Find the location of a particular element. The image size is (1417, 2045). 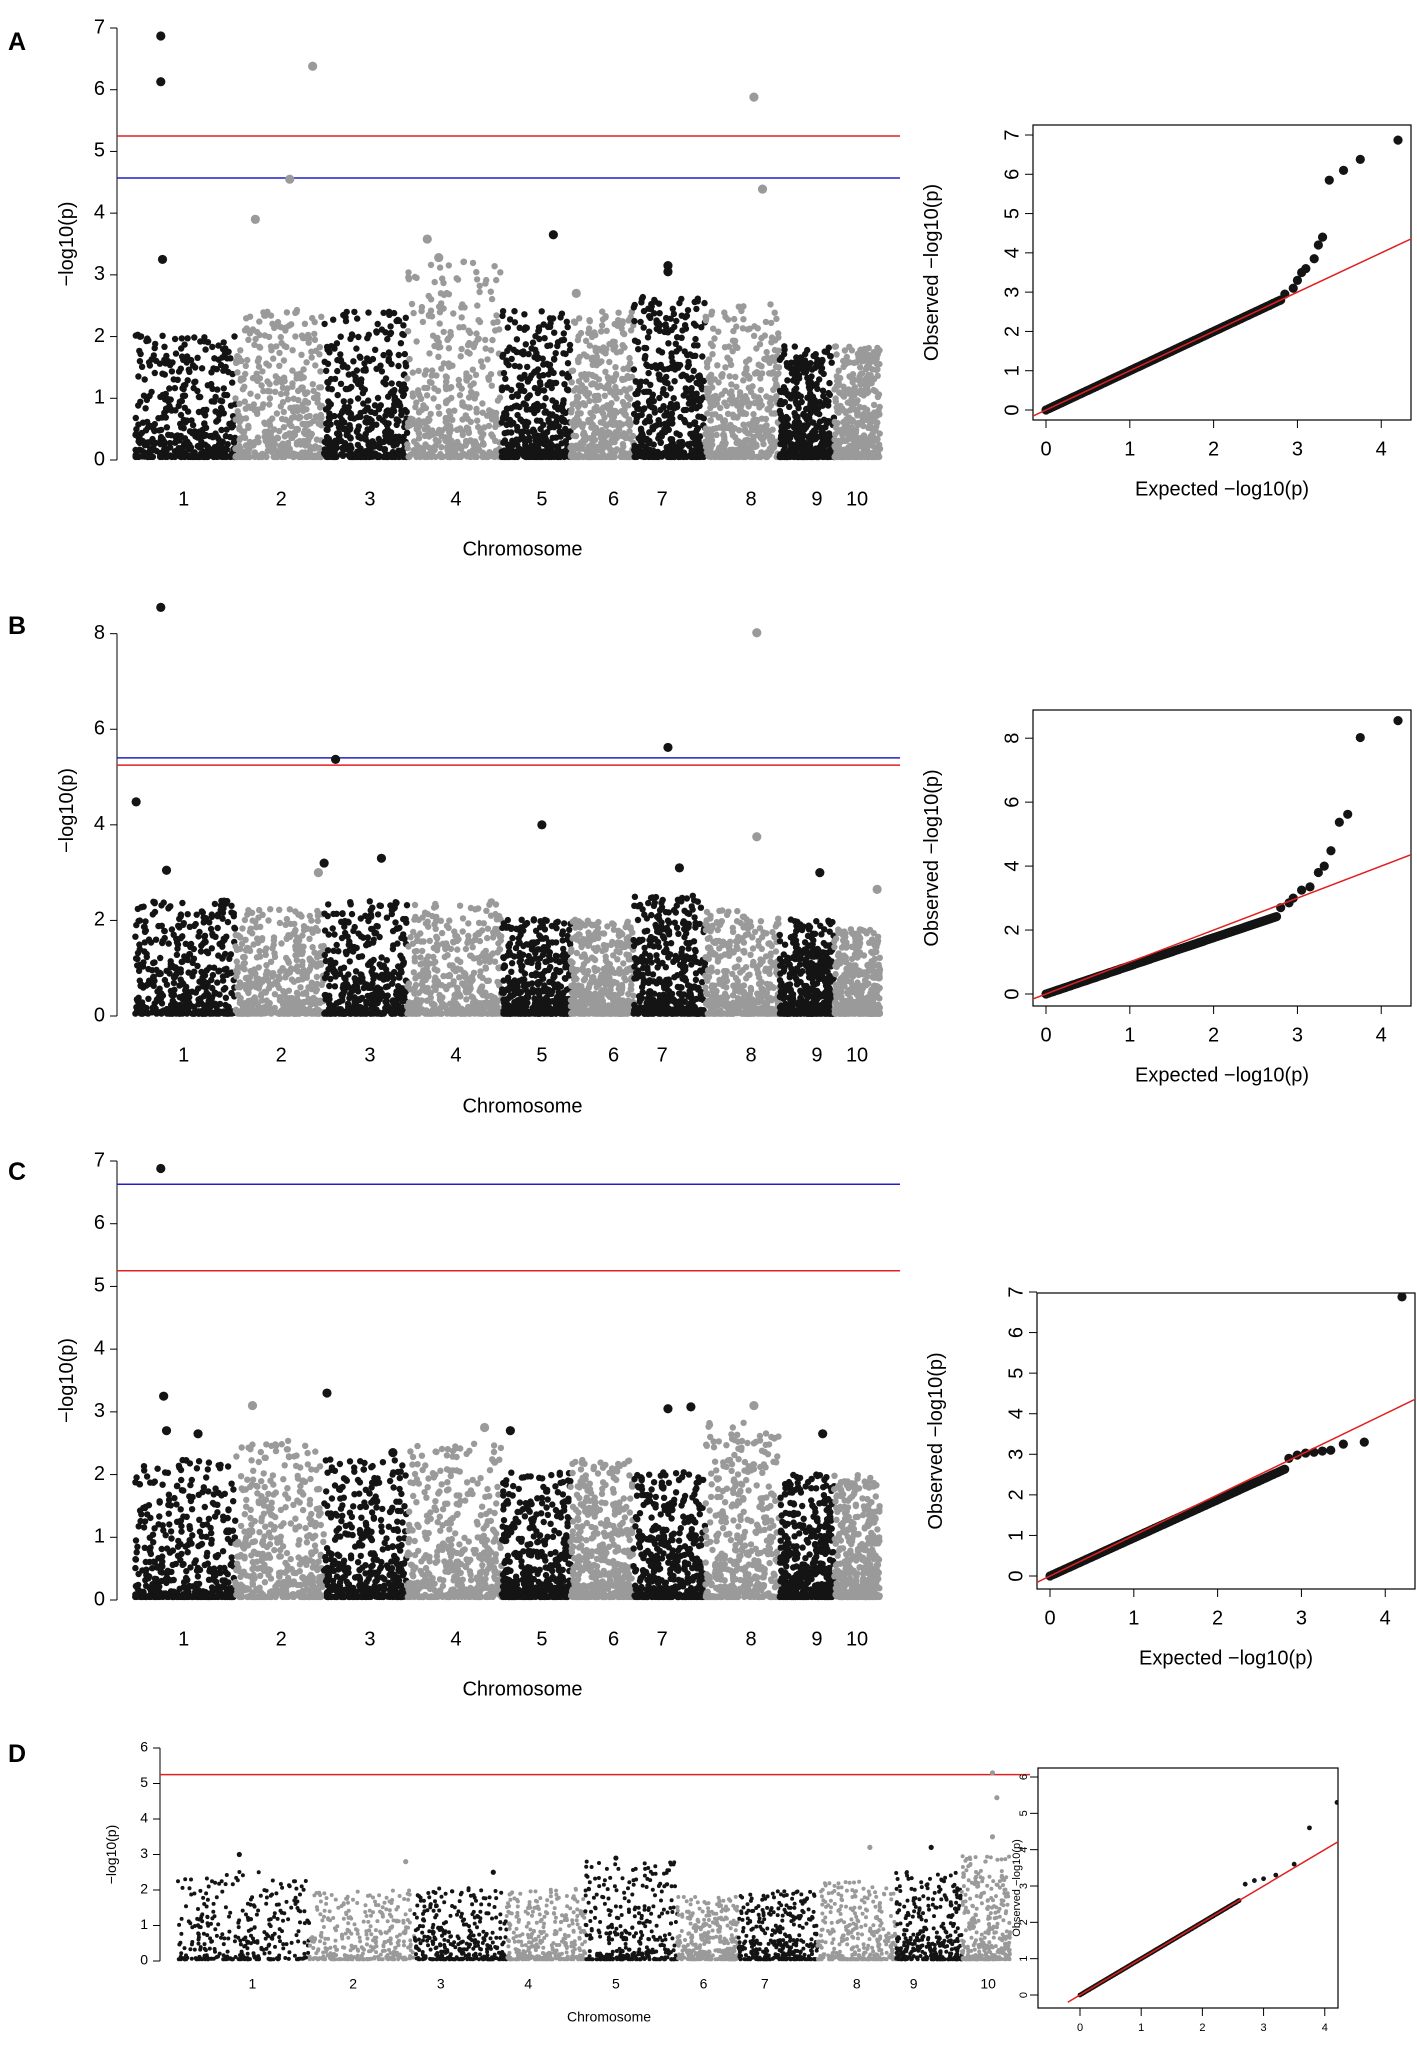

chromosome-tick-label: 1 is located at coordinates (183, 499).